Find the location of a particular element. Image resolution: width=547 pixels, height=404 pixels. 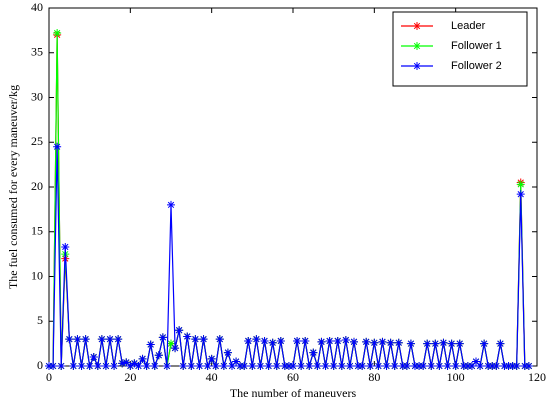

legend-box is located at coordinates (460, 49).